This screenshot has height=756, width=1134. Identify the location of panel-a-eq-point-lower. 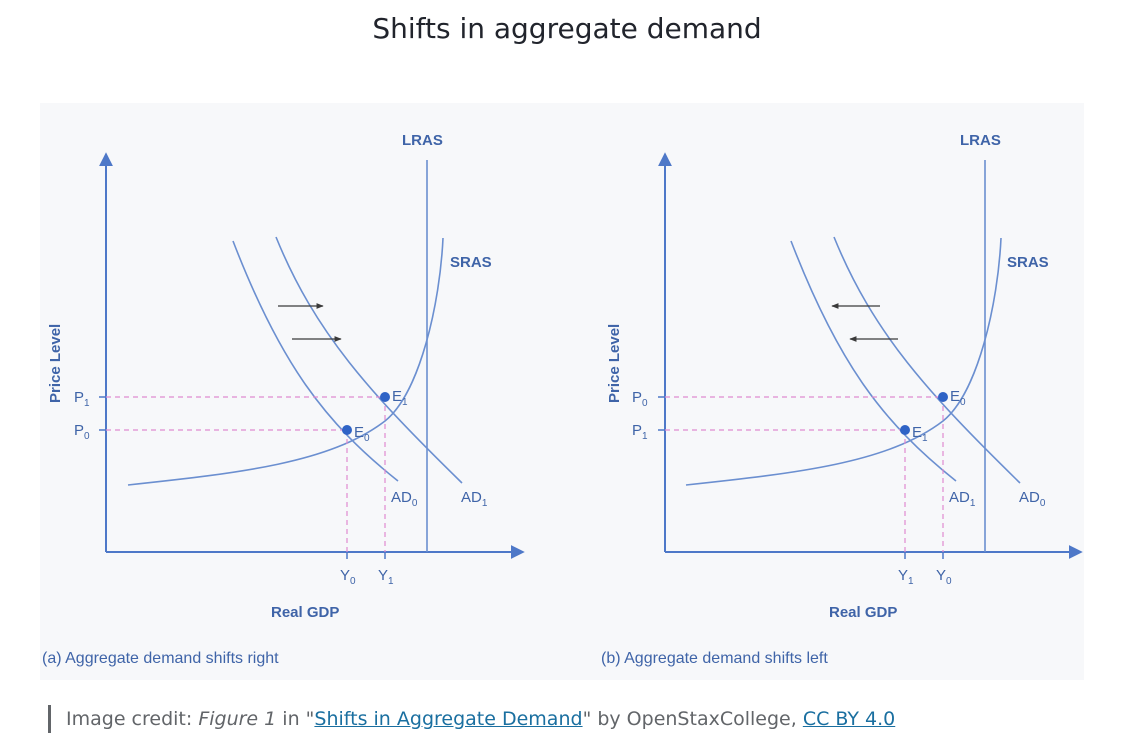
(347, 430).